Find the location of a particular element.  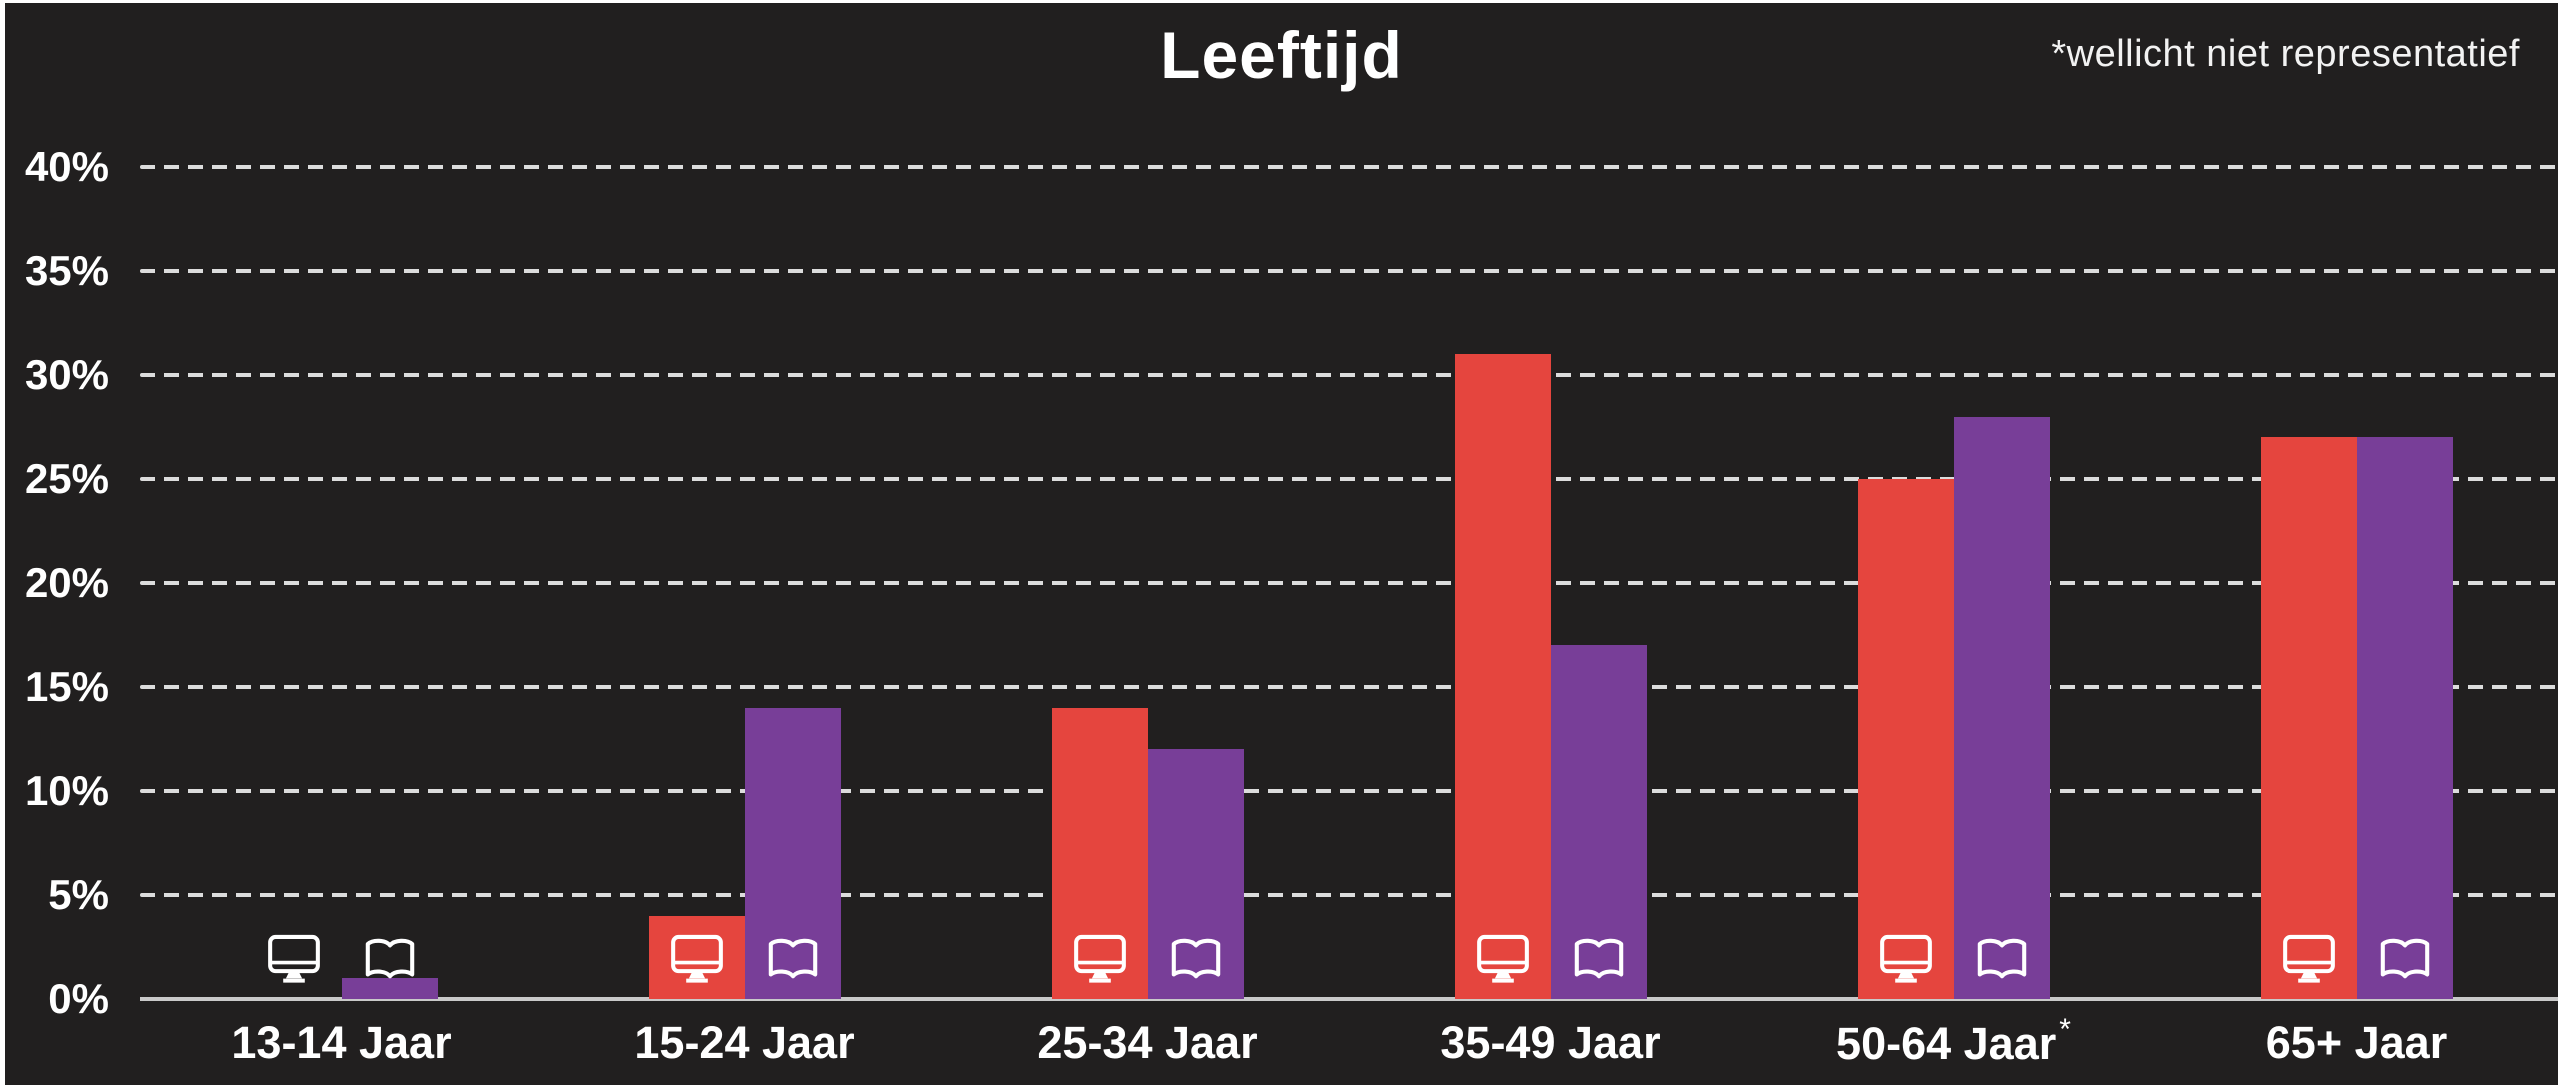

gridline-40pct is located at coordinates (1349, 167).